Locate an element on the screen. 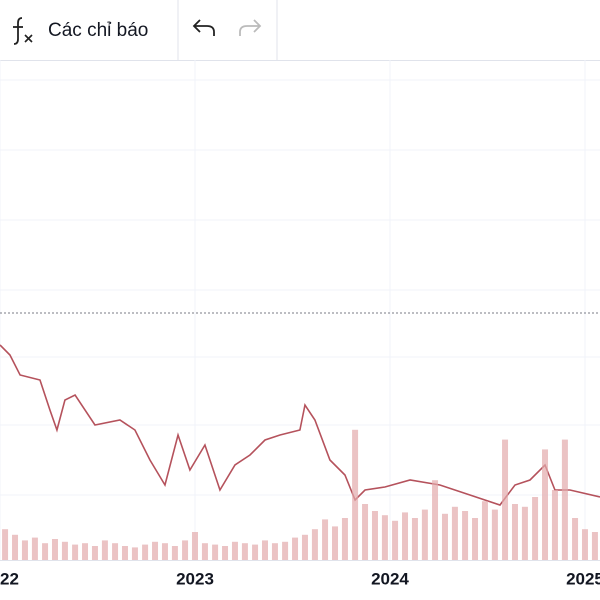 This screenshot has width=600, height=600. x-tick-label: 2024 is located at coordinates (390, 578).